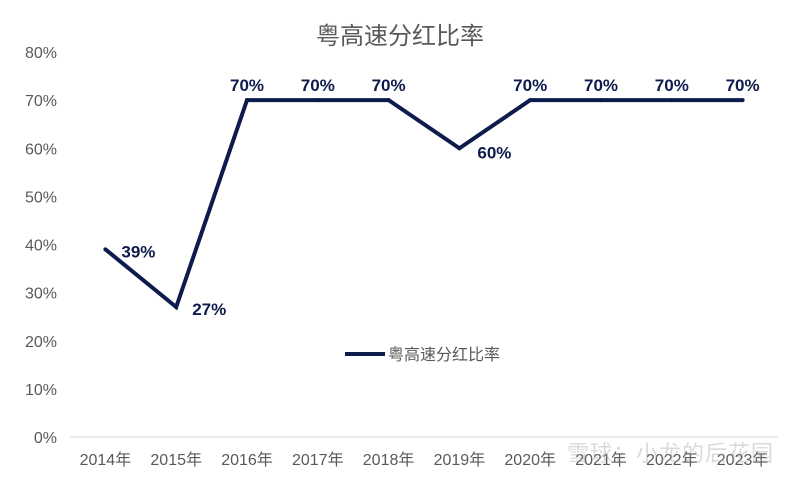 The width and height of the screenshot is (800, 485). Describe the element at coordinates (41, 53) in the screenshot. I see `y-tick-label: 80%` at that location.